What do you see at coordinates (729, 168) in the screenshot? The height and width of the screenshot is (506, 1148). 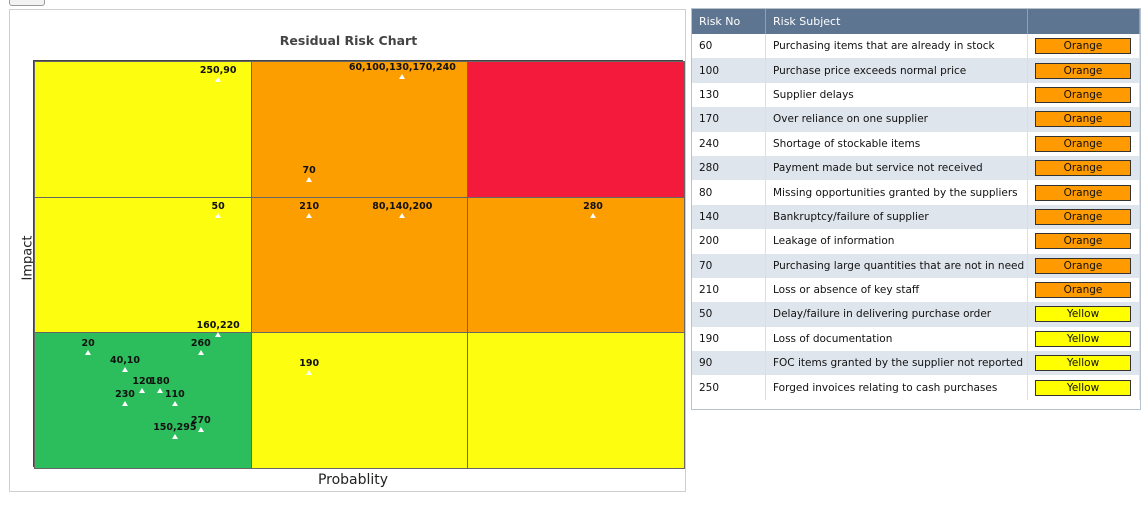 I see `risk-no-cell: 280` at bounding box center [729, 168].